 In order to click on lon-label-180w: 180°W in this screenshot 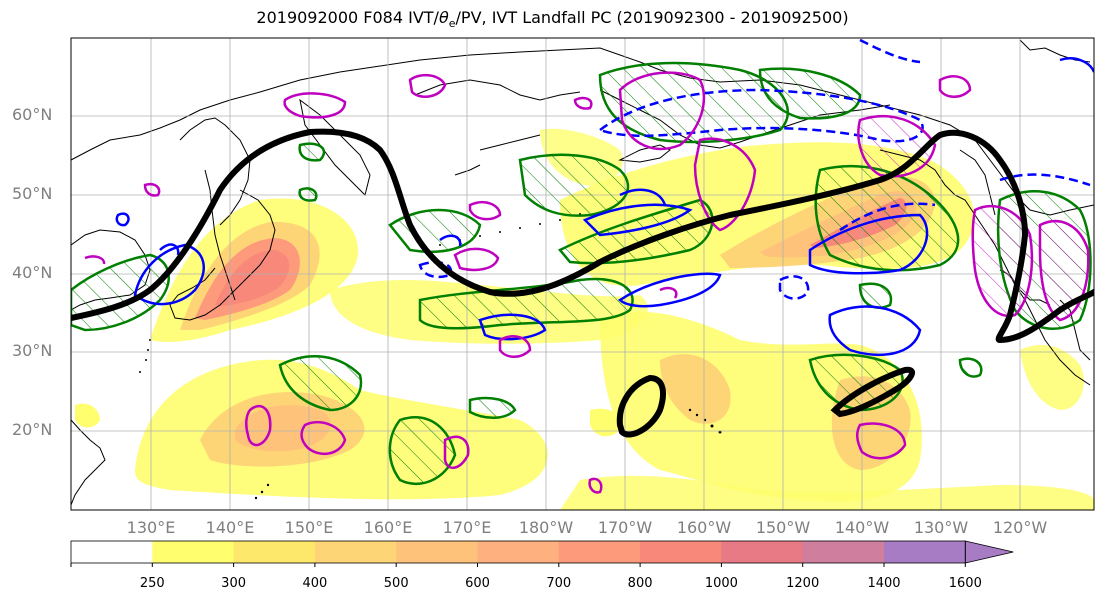, I will do `click(546, 527)`.